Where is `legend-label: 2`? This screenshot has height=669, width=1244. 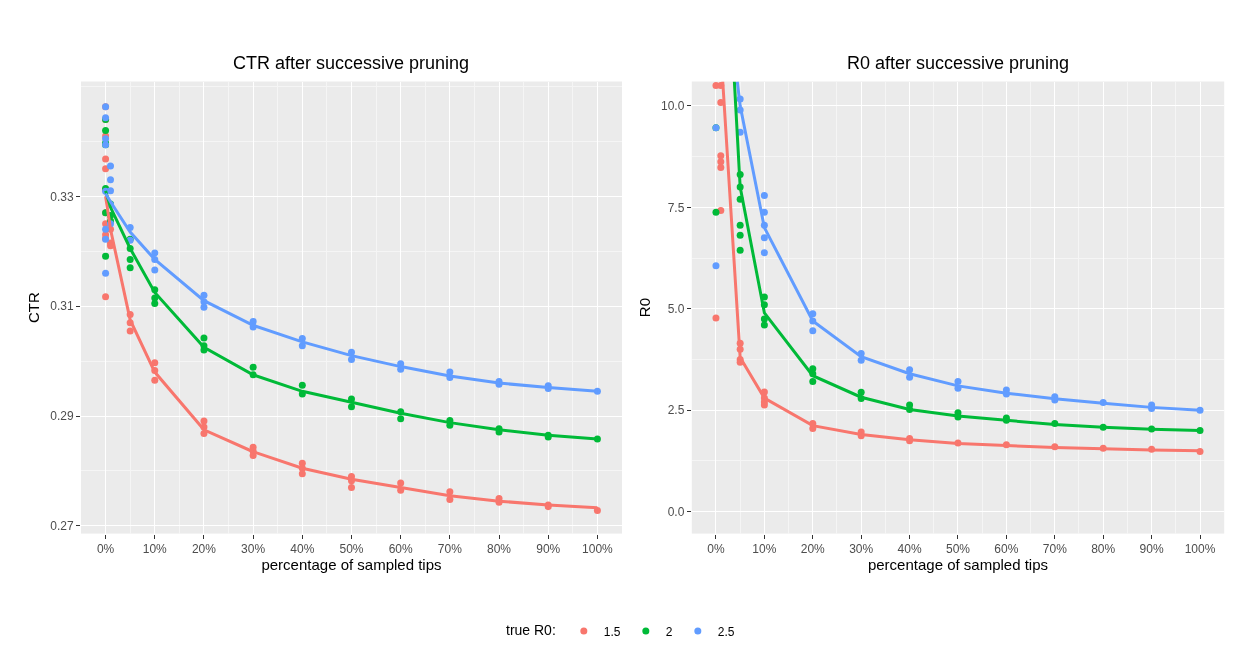 legend-label: 2 is located at coordinates (669, 631).